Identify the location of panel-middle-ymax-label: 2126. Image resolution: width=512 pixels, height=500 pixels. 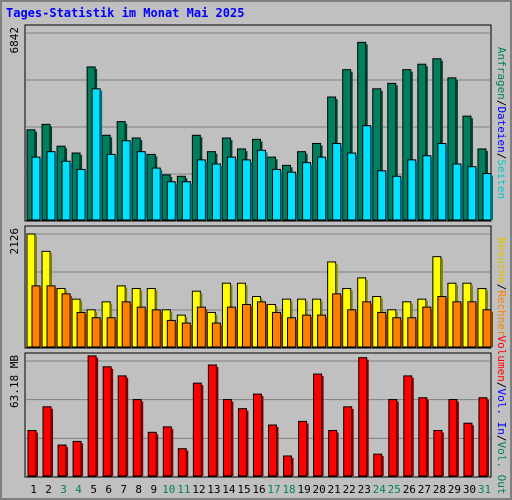
(14, 241).